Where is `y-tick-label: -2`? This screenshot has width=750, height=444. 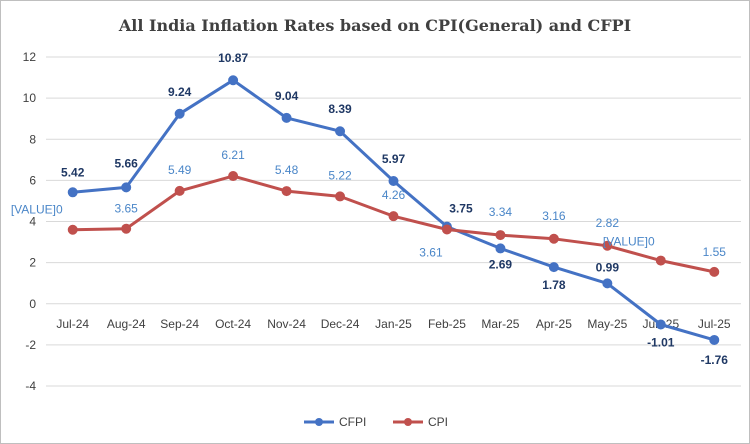
y-tick-label: -2 is located at coordinates (30, 345).